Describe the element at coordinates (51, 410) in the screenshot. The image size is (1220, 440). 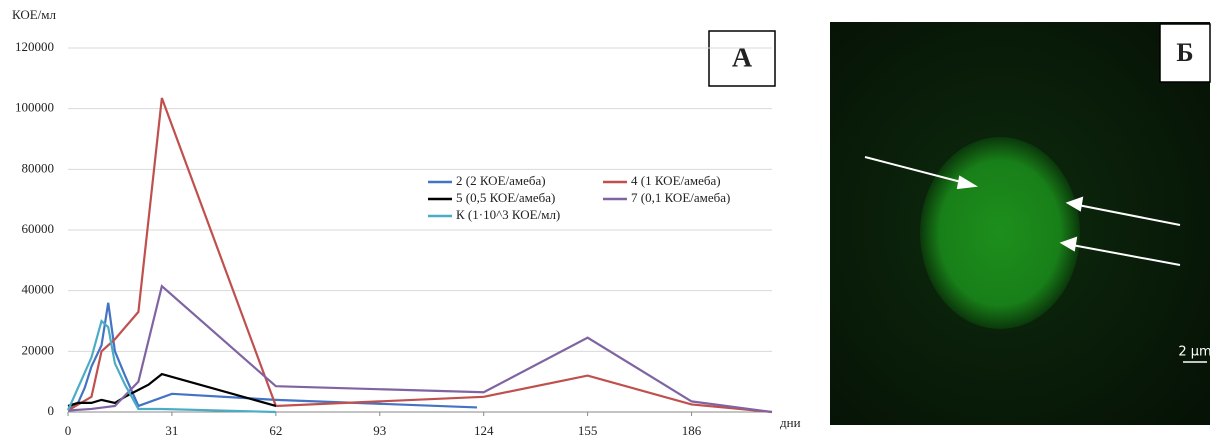
I see `y-tick-label: 0` at that location.